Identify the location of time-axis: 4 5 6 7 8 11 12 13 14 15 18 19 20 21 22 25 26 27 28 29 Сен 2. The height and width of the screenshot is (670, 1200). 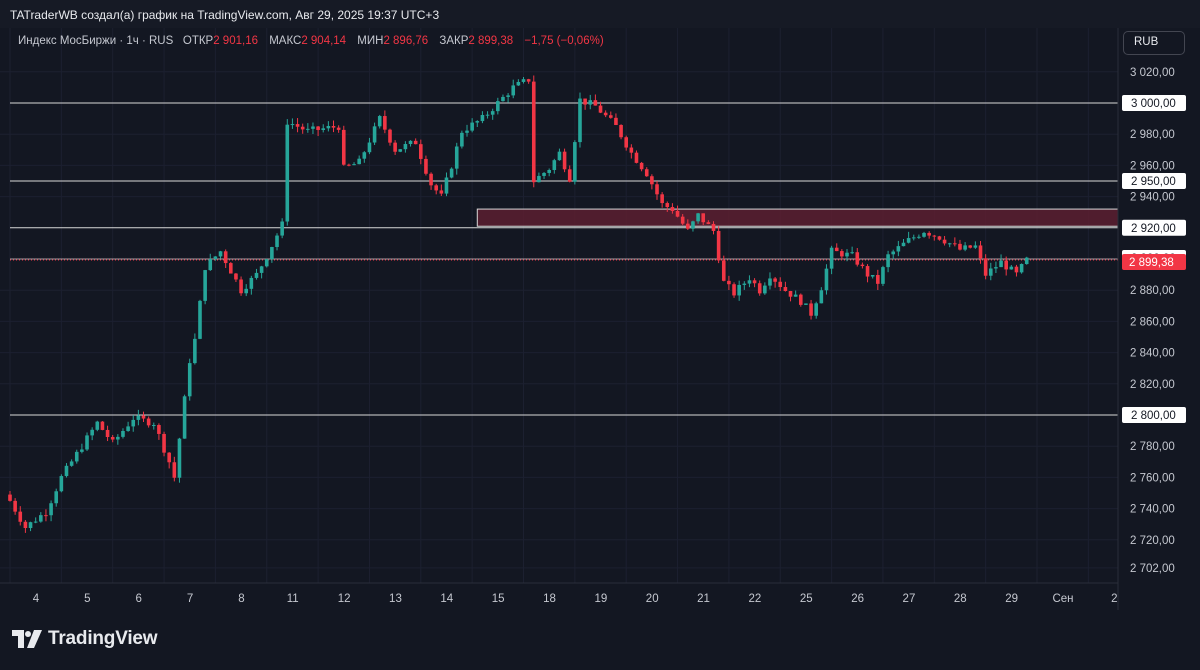
(575, 599).